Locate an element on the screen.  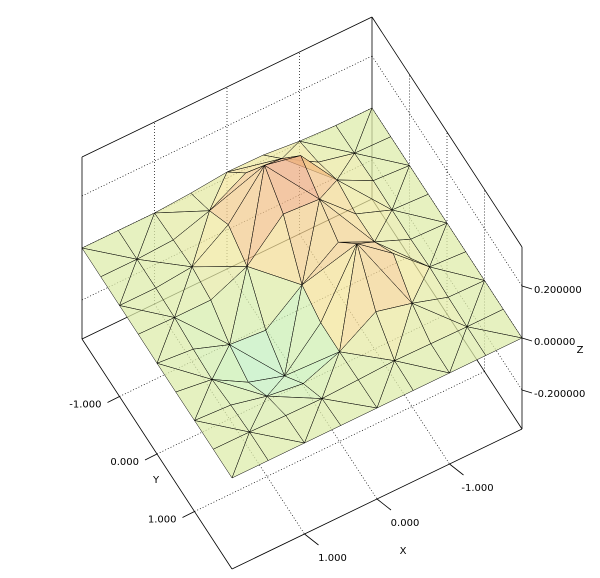
z-tick-label: 0.200000 is located at coordinates (558, 290).